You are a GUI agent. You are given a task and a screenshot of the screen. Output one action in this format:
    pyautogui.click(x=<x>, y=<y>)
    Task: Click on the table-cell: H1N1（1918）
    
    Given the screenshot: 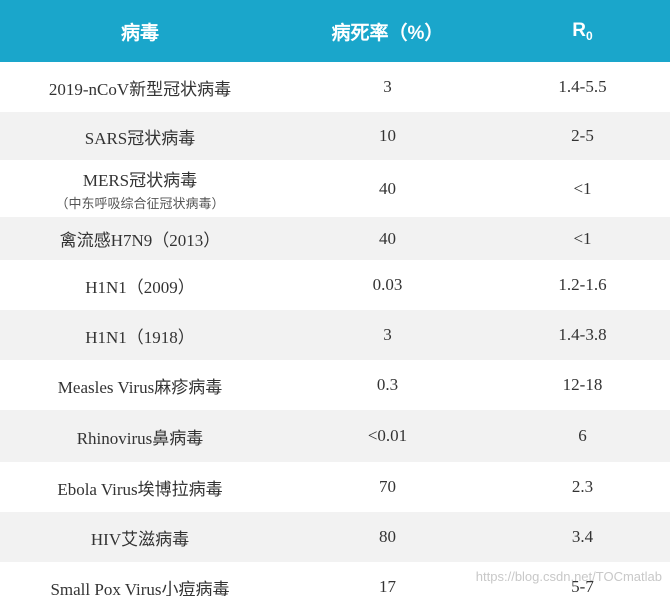 What is the action you would take?
    pyautogui.click(x=140, y=335)
    